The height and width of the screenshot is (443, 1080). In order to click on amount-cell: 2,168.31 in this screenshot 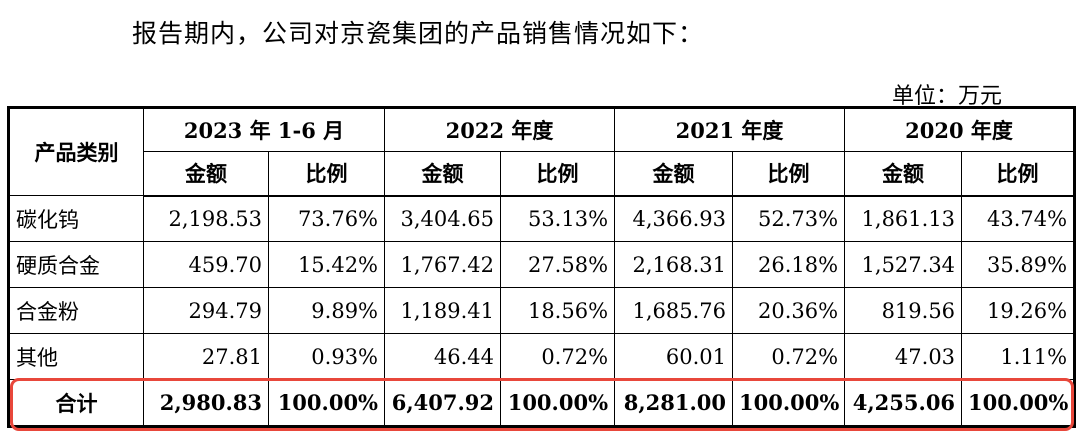, I will do `click(674, 264)`.